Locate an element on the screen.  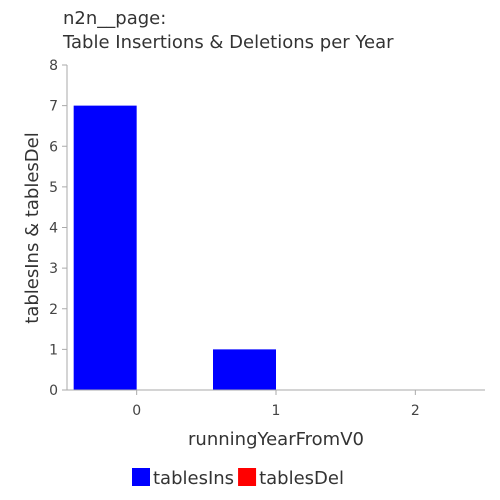
y-tick-label: 5 is located at coordinates (53, 188).